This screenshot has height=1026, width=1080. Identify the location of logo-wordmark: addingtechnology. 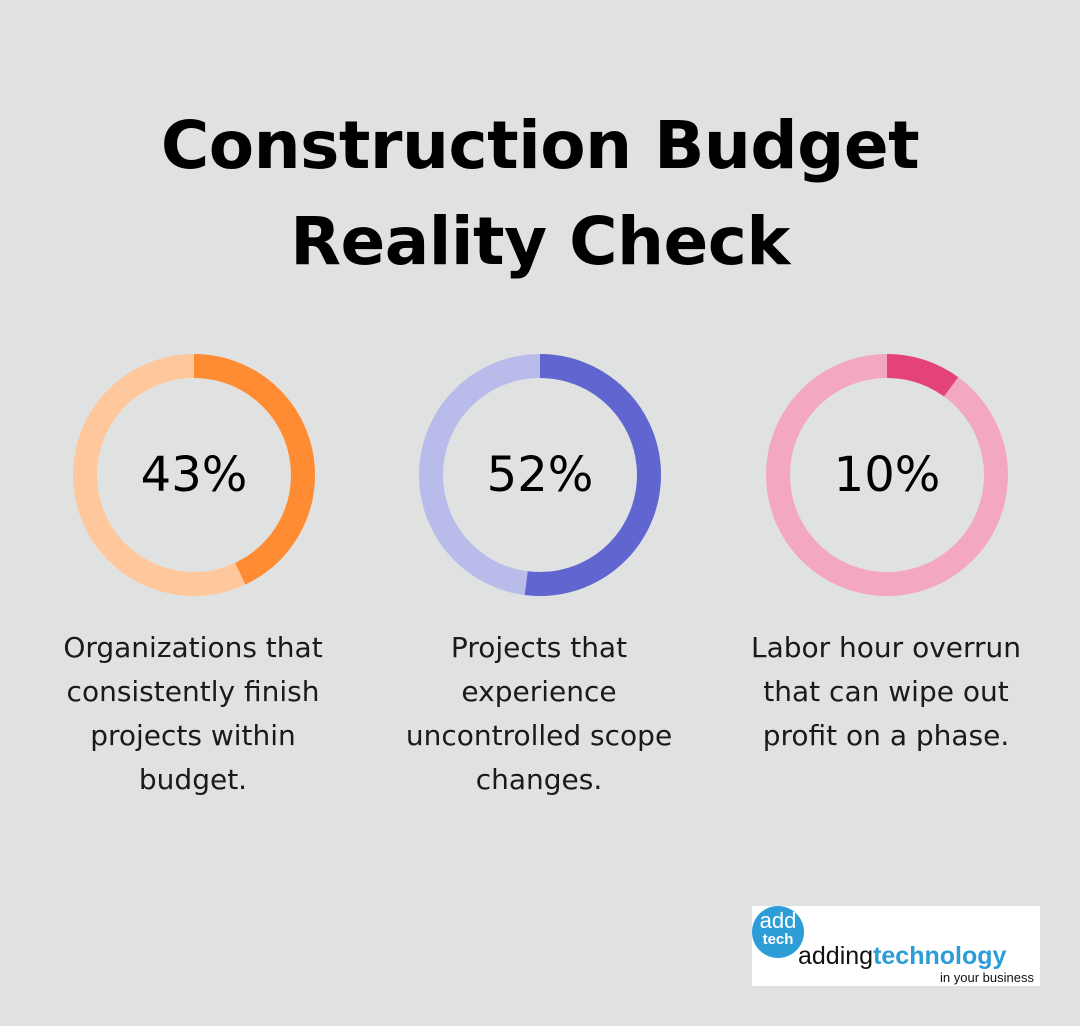
(902, 956).